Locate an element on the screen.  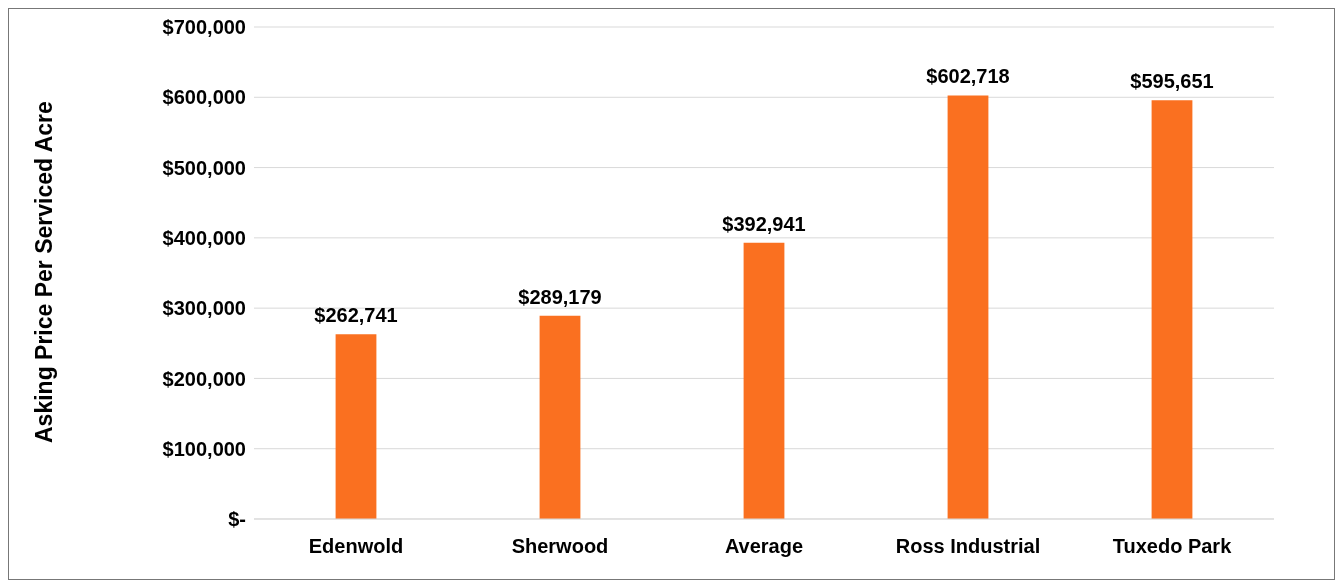
y-tick-label: $600,000 is located at coordinates (204, 97).